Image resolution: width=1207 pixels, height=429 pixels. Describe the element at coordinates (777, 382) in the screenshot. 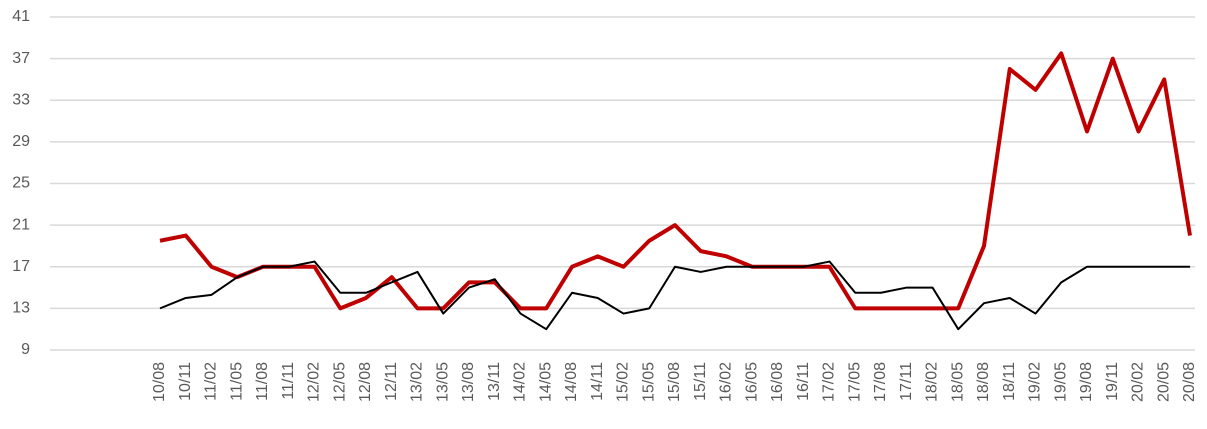

I see `x-tick-label: 16/08` at that location.